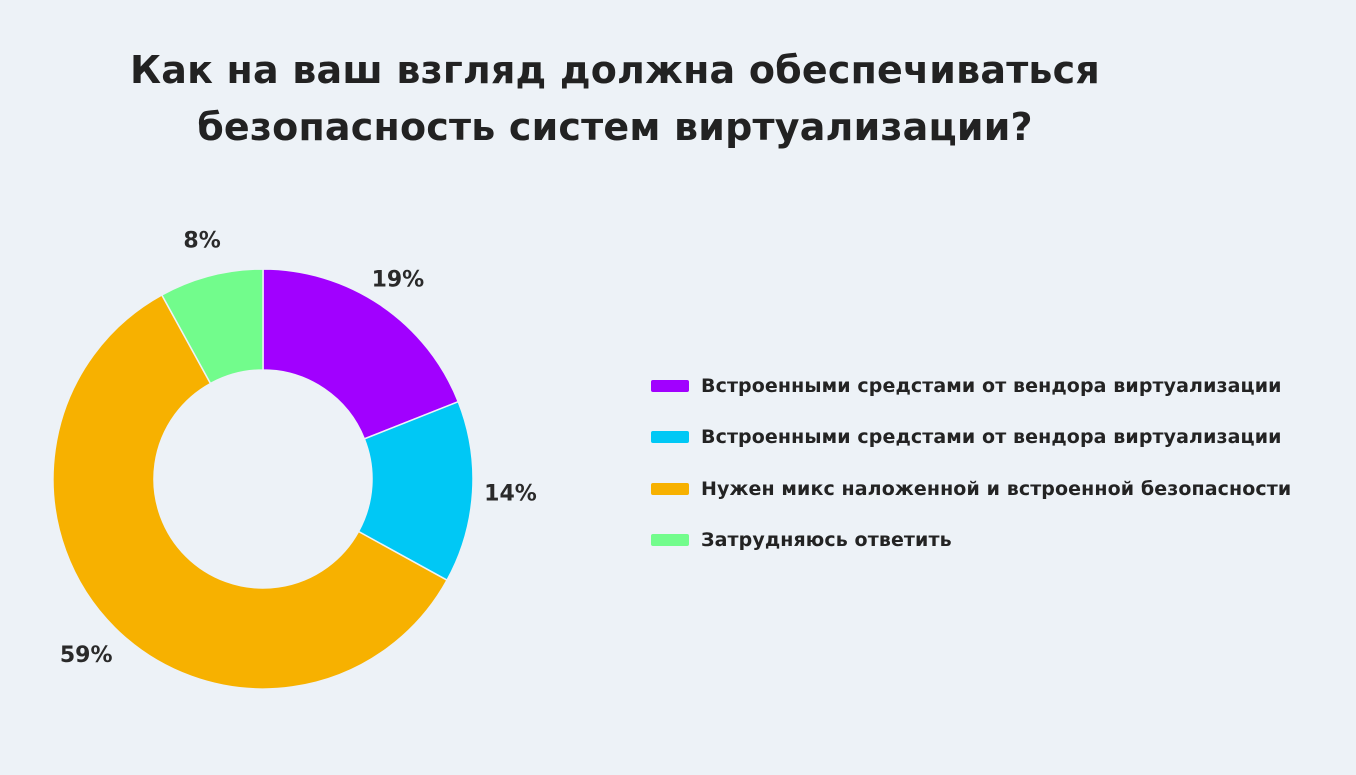  Describe the element at coordinates (670, 386) in the screenshot. I see `legend-swatch-purple` at that location.